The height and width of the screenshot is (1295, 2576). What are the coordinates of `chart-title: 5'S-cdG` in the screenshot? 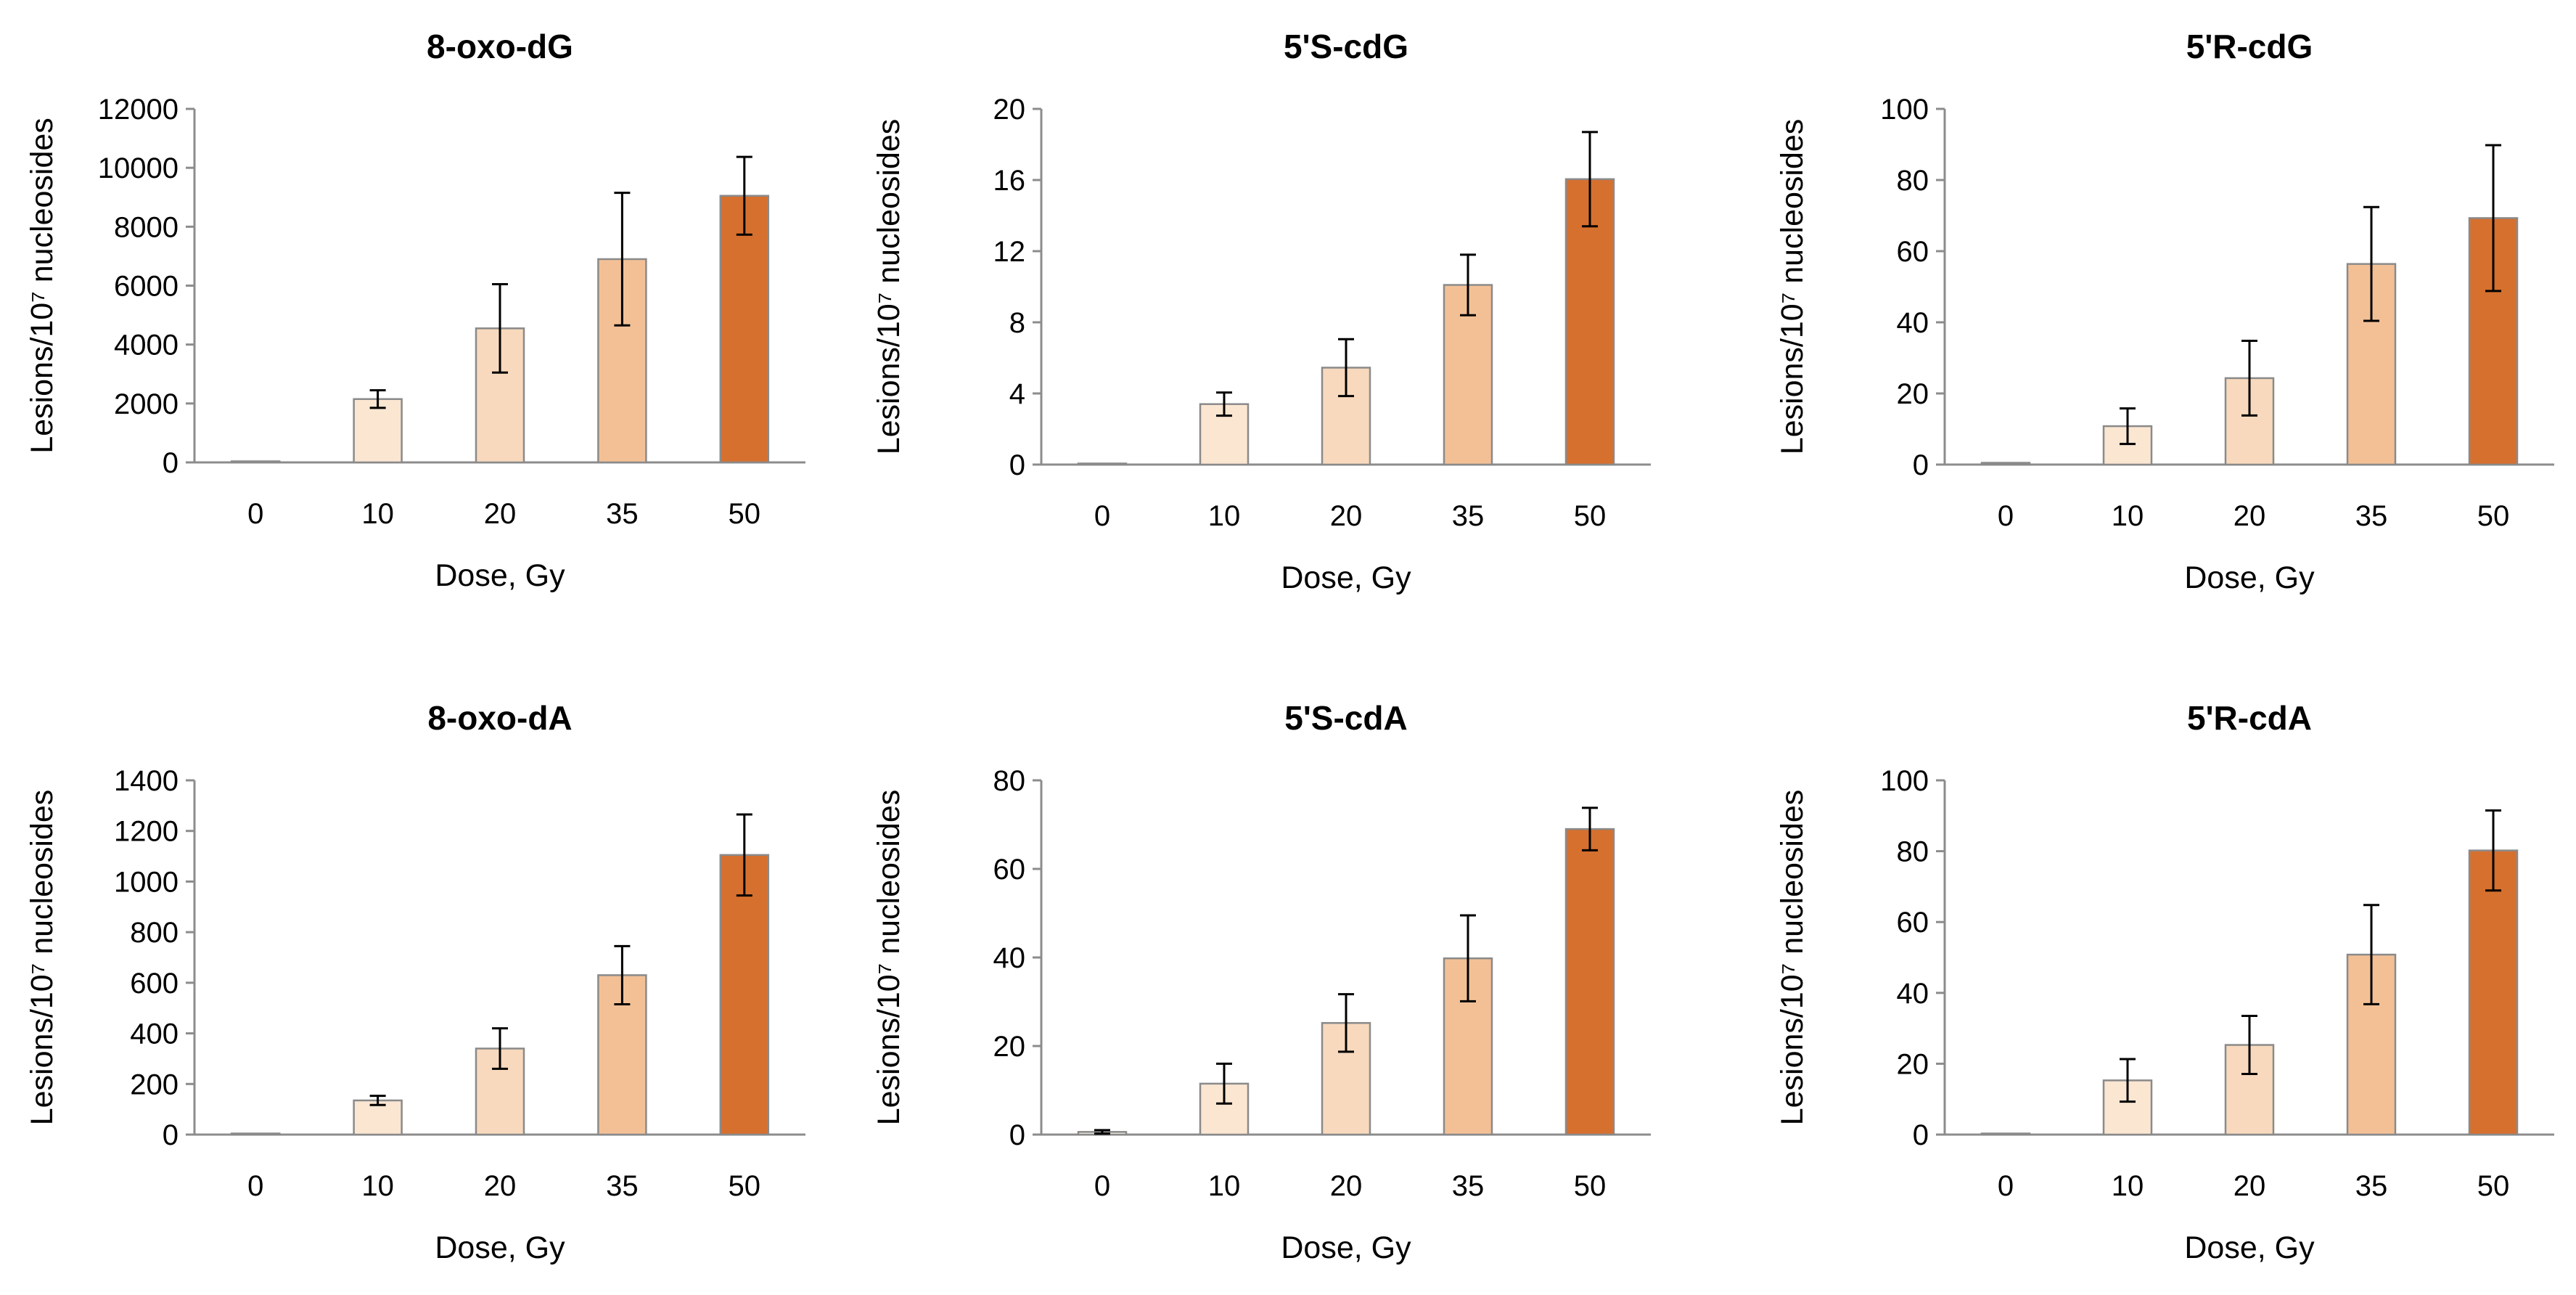 It's located at (1346, 46).